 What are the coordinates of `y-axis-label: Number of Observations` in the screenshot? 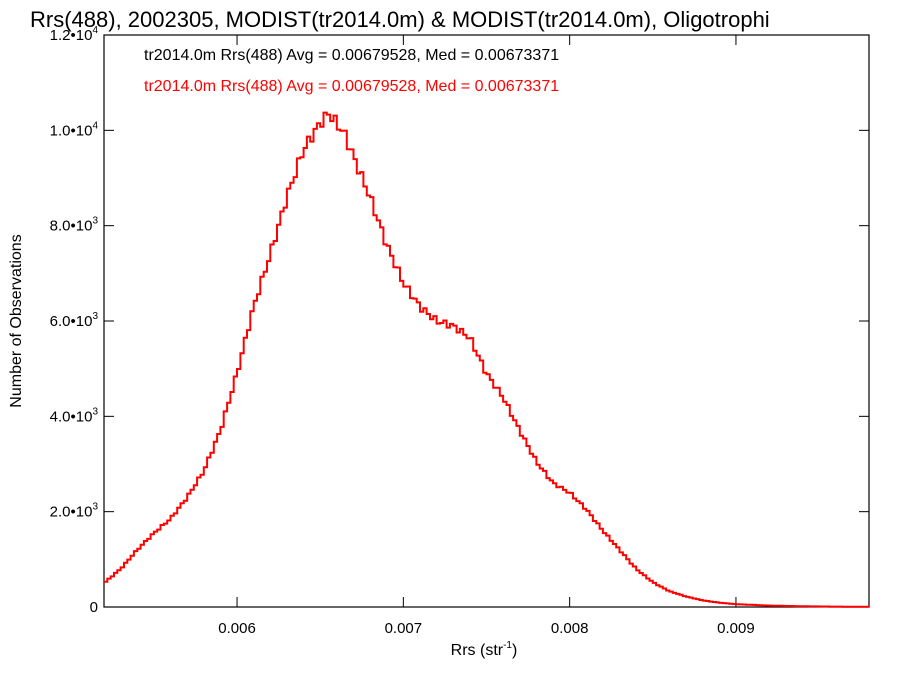 It's located at (16, 320).